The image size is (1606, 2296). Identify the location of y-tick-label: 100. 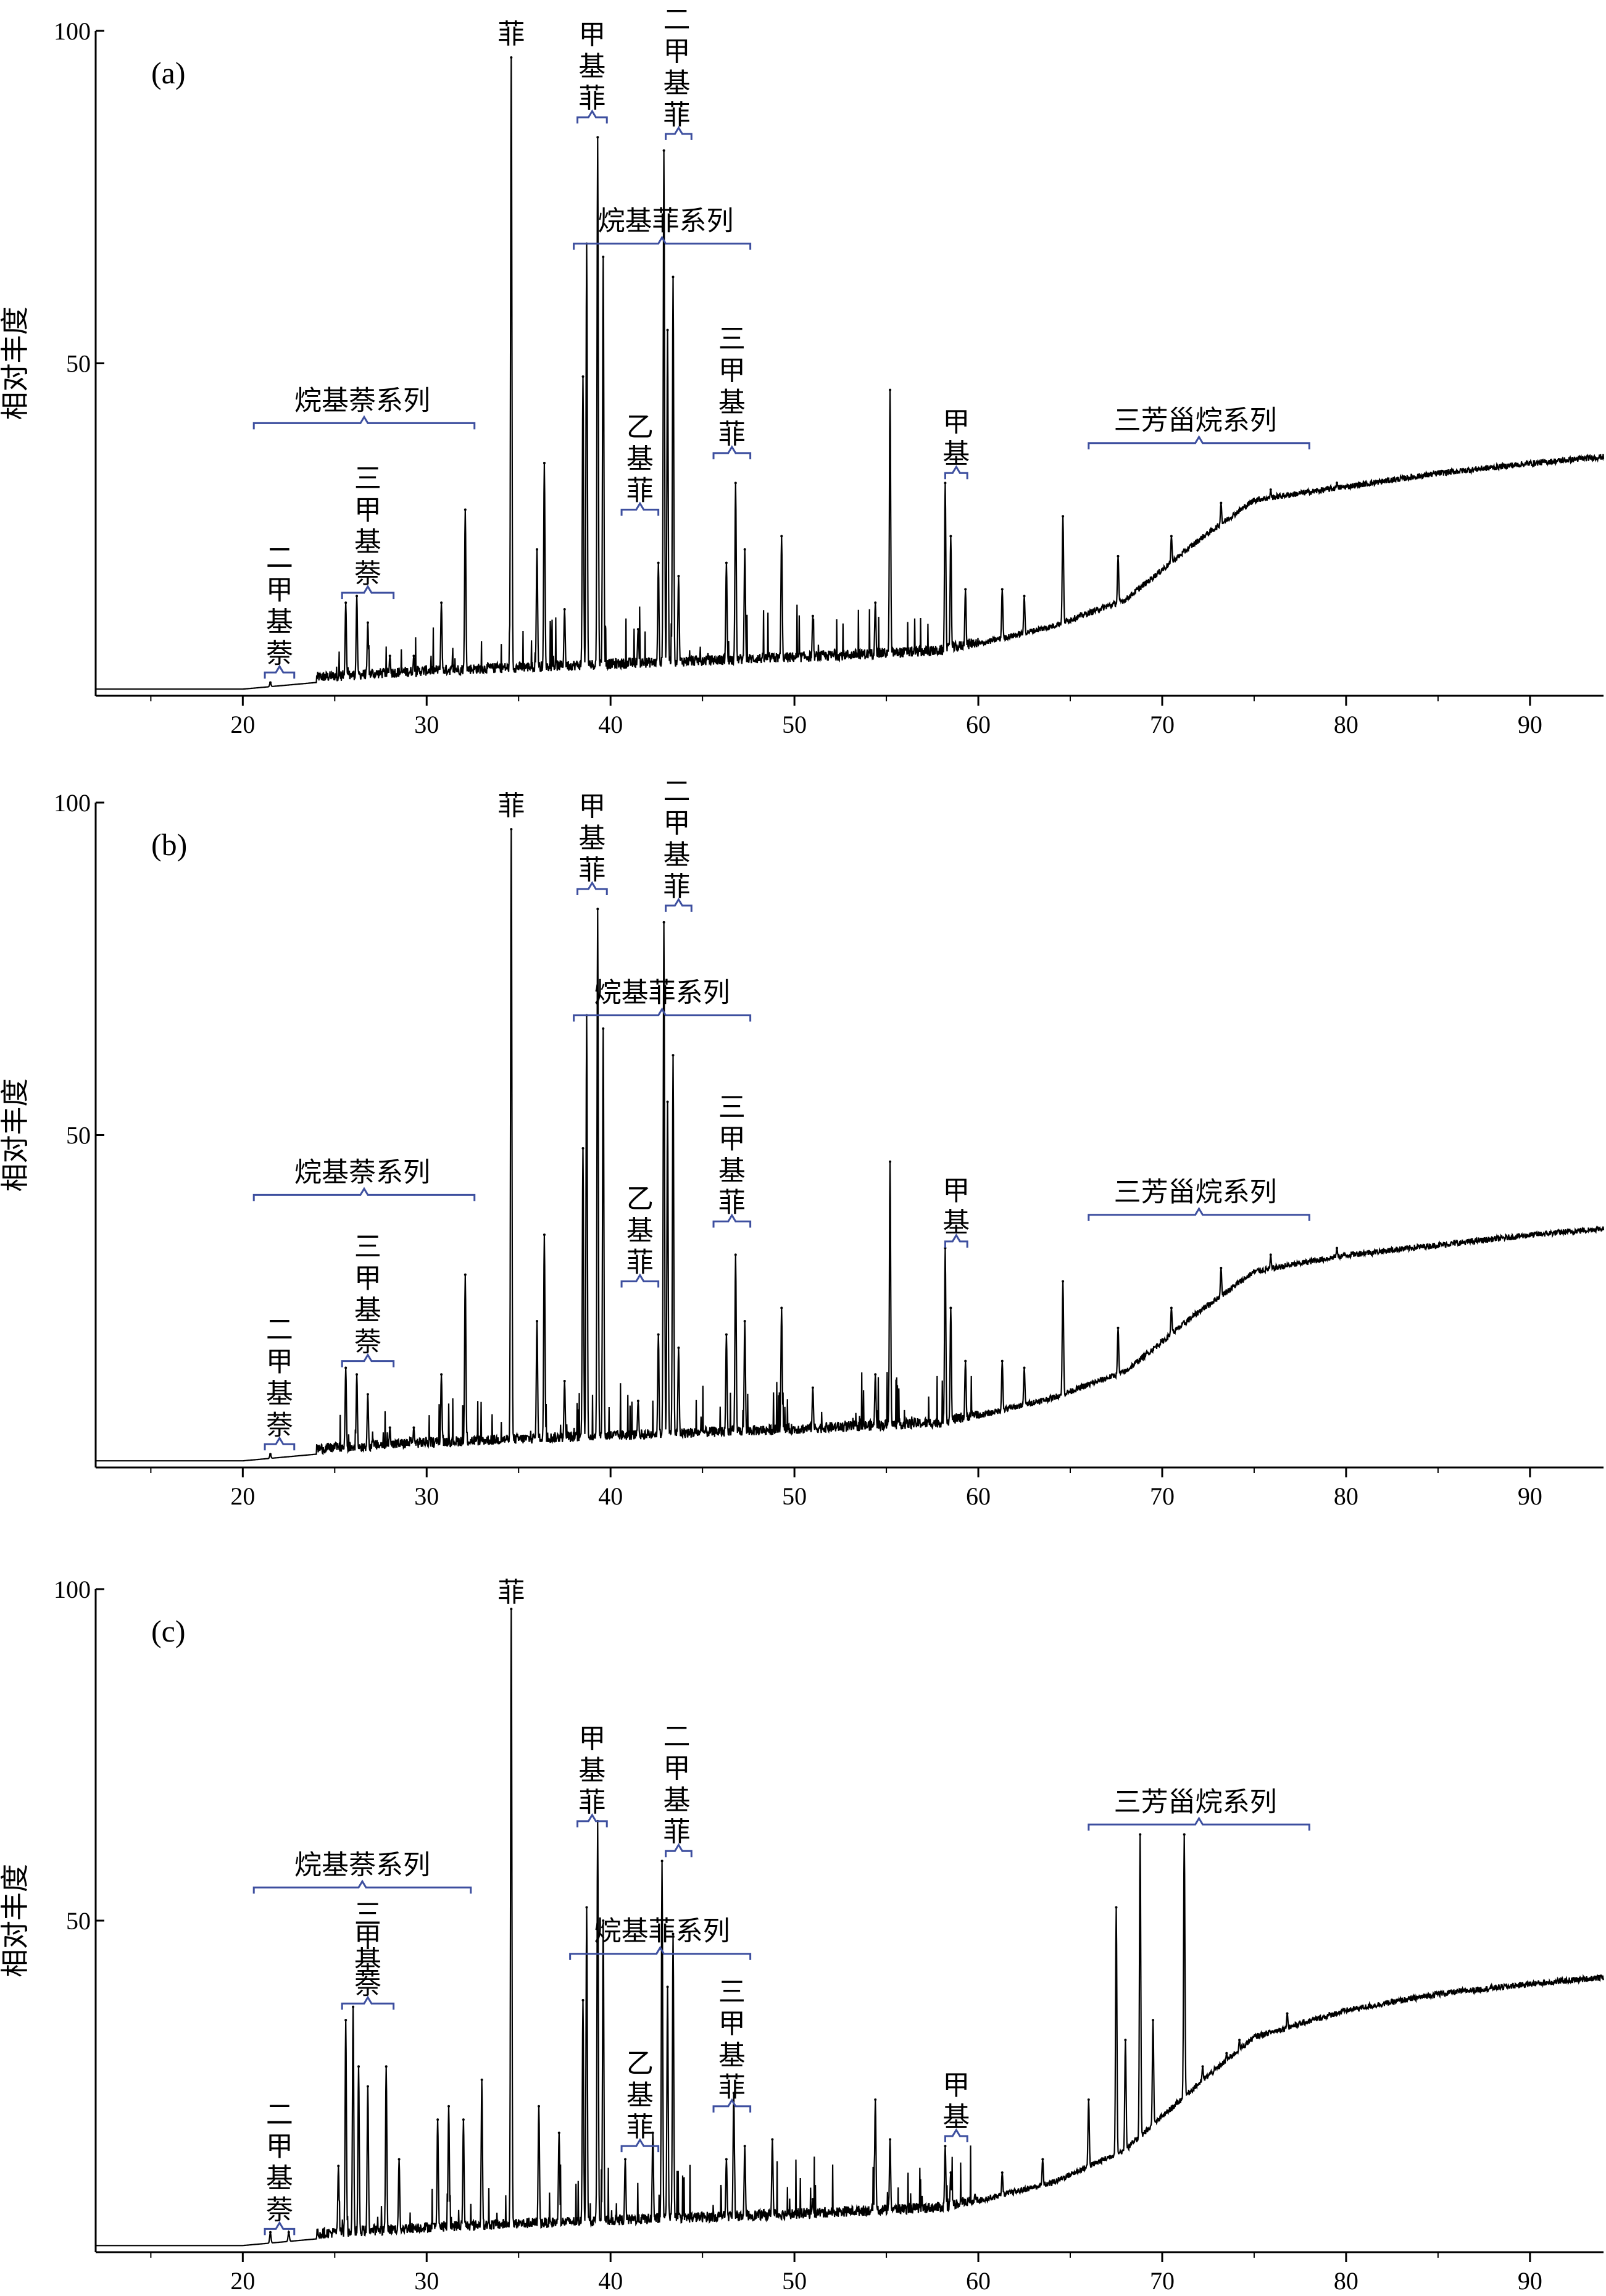
(72, 803).